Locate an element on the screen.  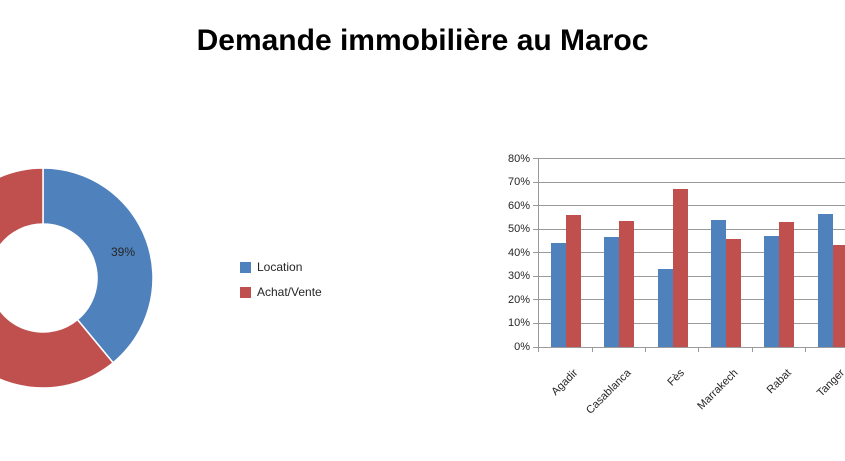
x-axis-category-label: Marrakech is located at coordinates (718, 390).